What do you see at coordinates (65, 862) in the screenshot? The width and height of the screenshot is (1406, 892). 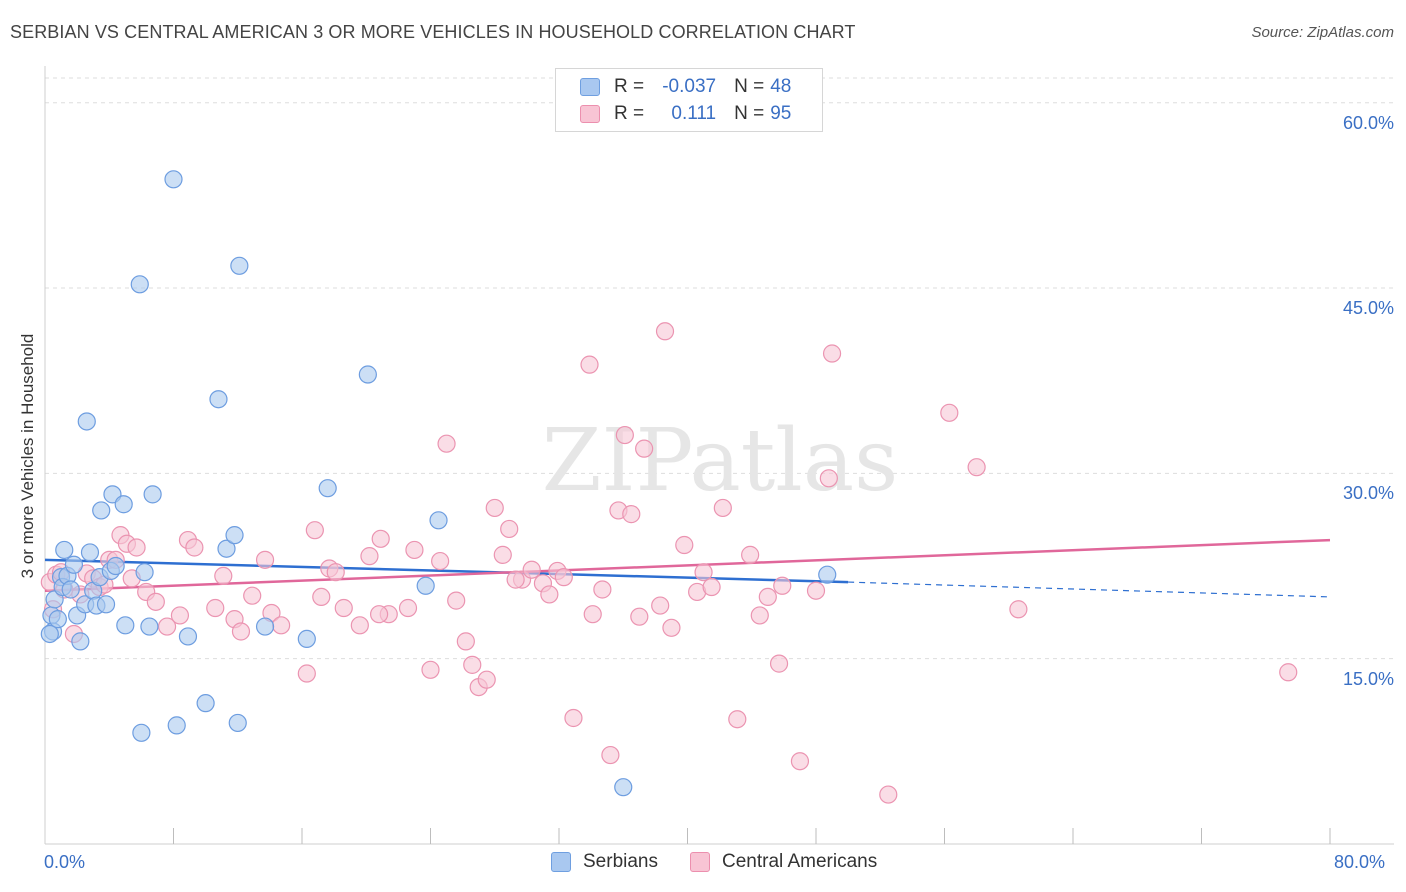 I see `x-tick-label-min: 0.0%` at bounding box center [65, 862].